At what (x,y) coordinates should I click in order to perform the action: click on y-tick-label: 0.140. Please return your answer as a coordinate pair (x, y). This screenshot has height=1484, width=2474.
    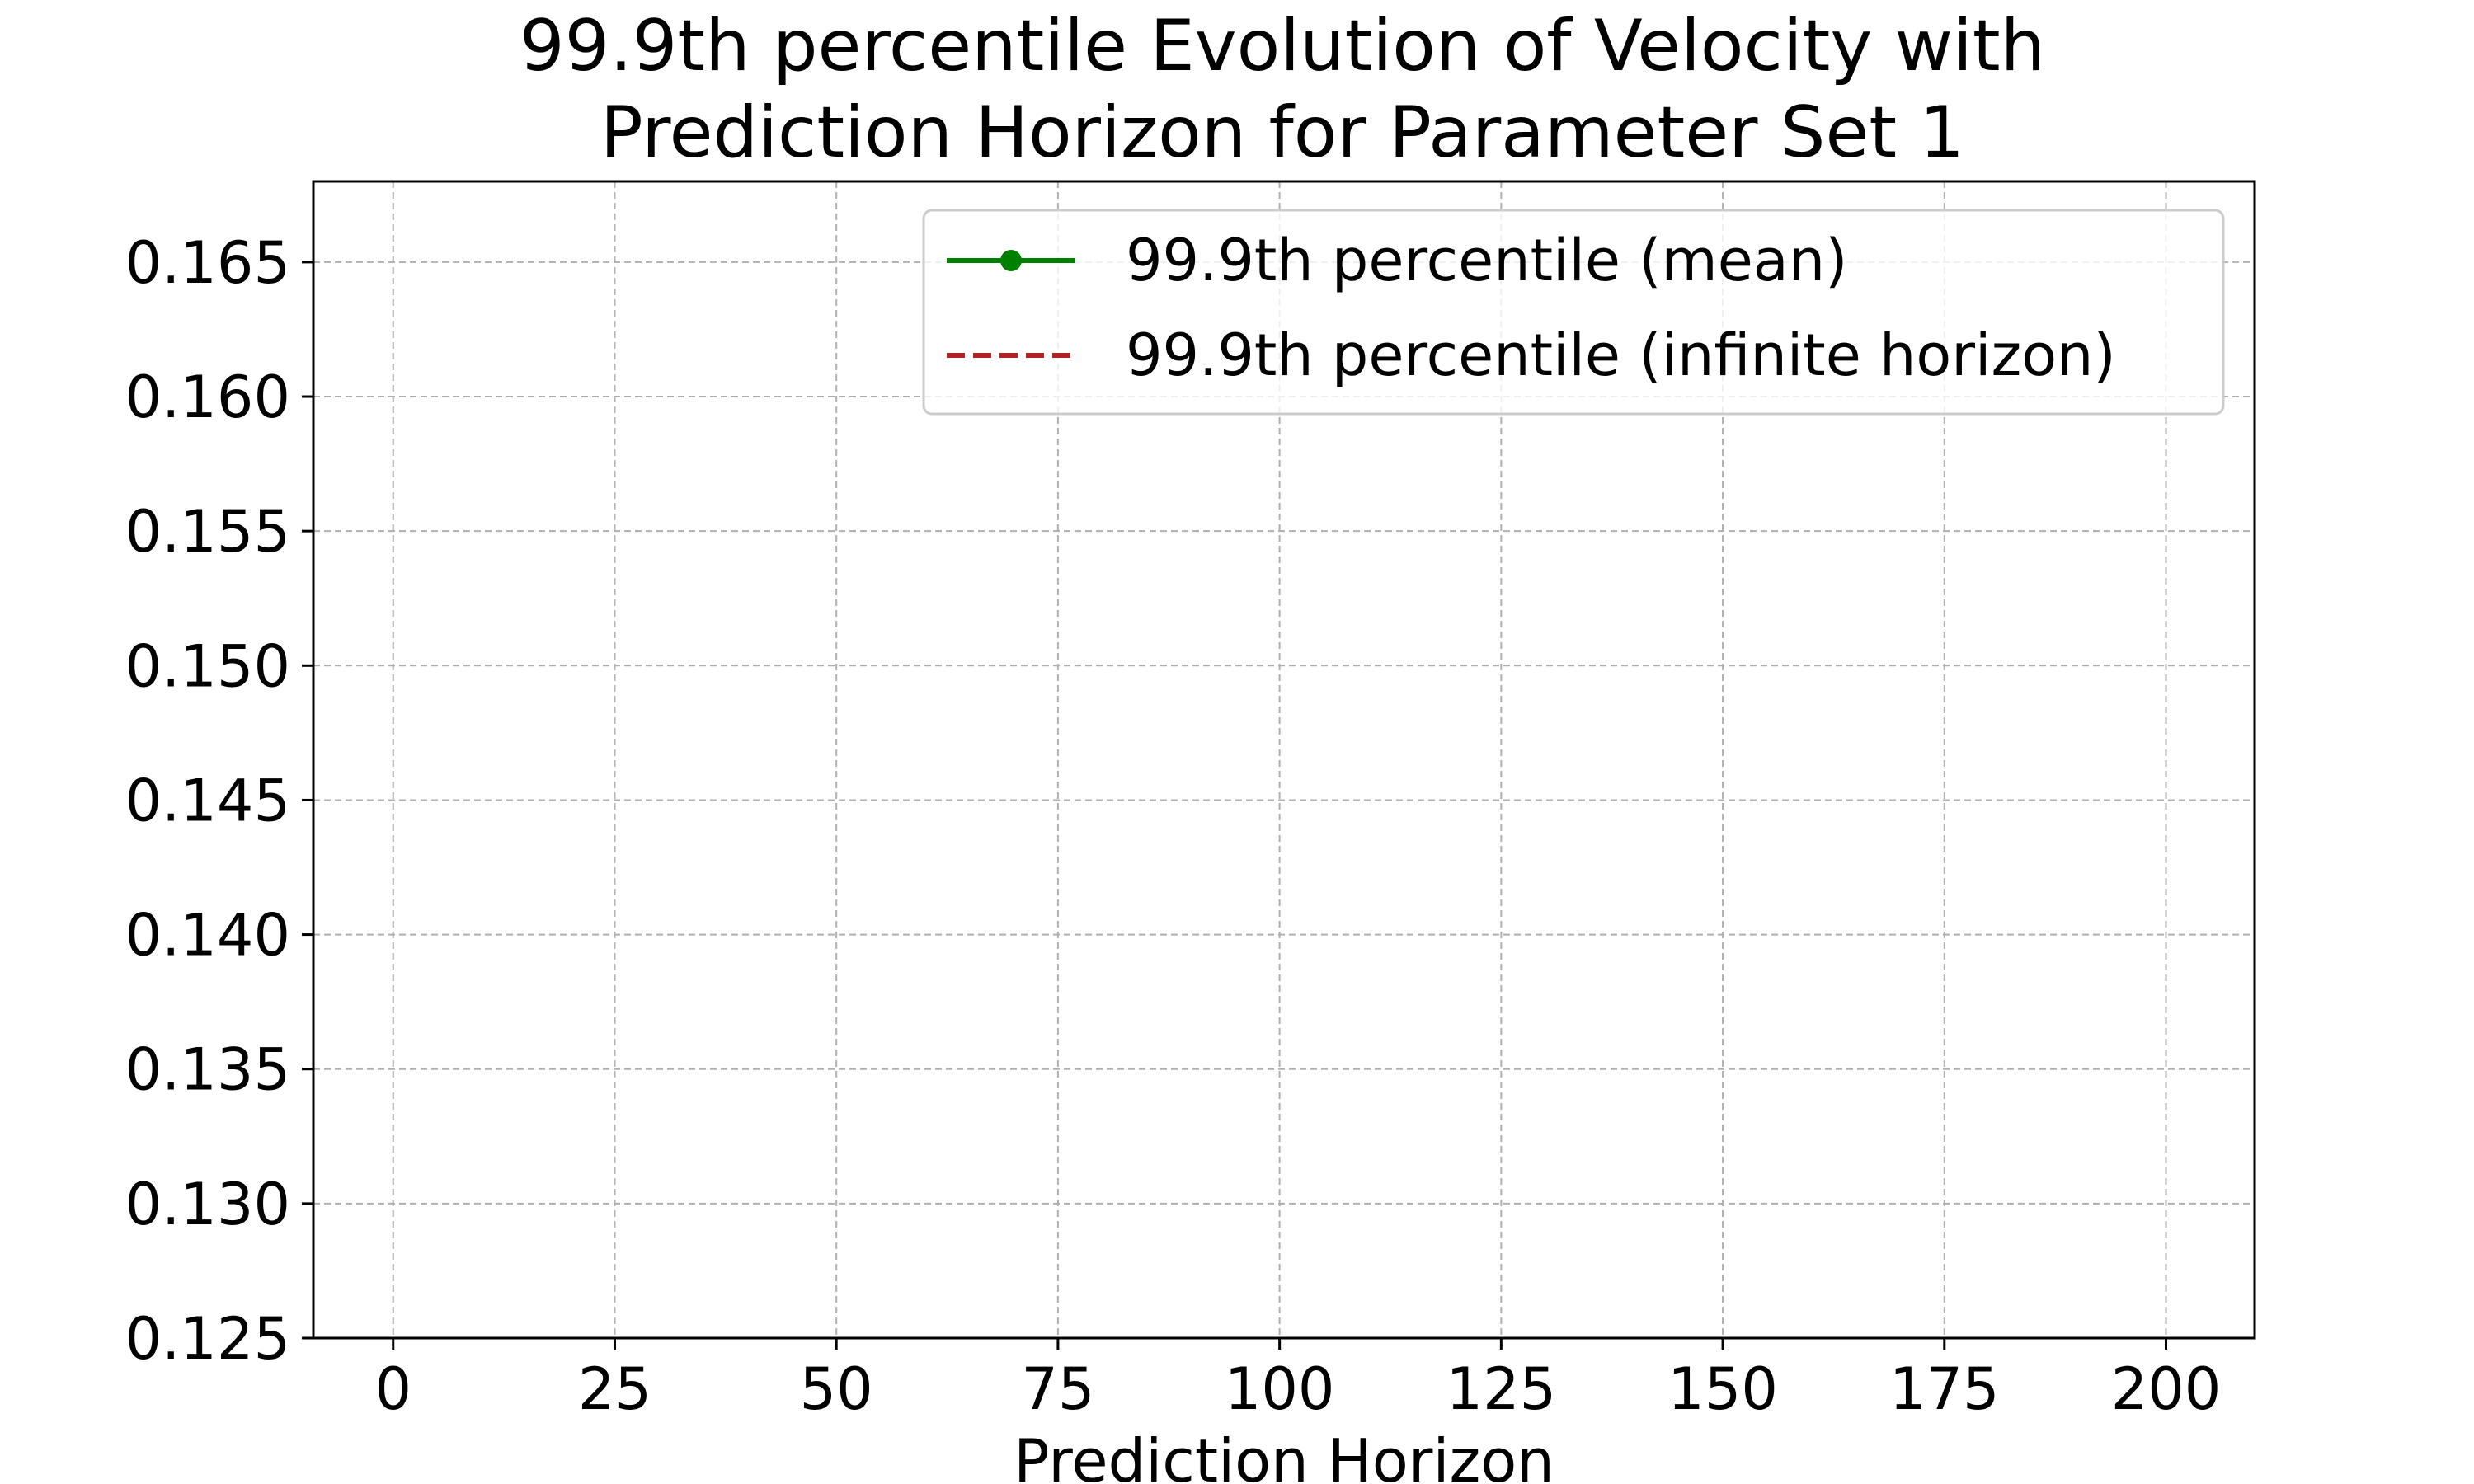
    Looking at the image, I should click on (207, 936).